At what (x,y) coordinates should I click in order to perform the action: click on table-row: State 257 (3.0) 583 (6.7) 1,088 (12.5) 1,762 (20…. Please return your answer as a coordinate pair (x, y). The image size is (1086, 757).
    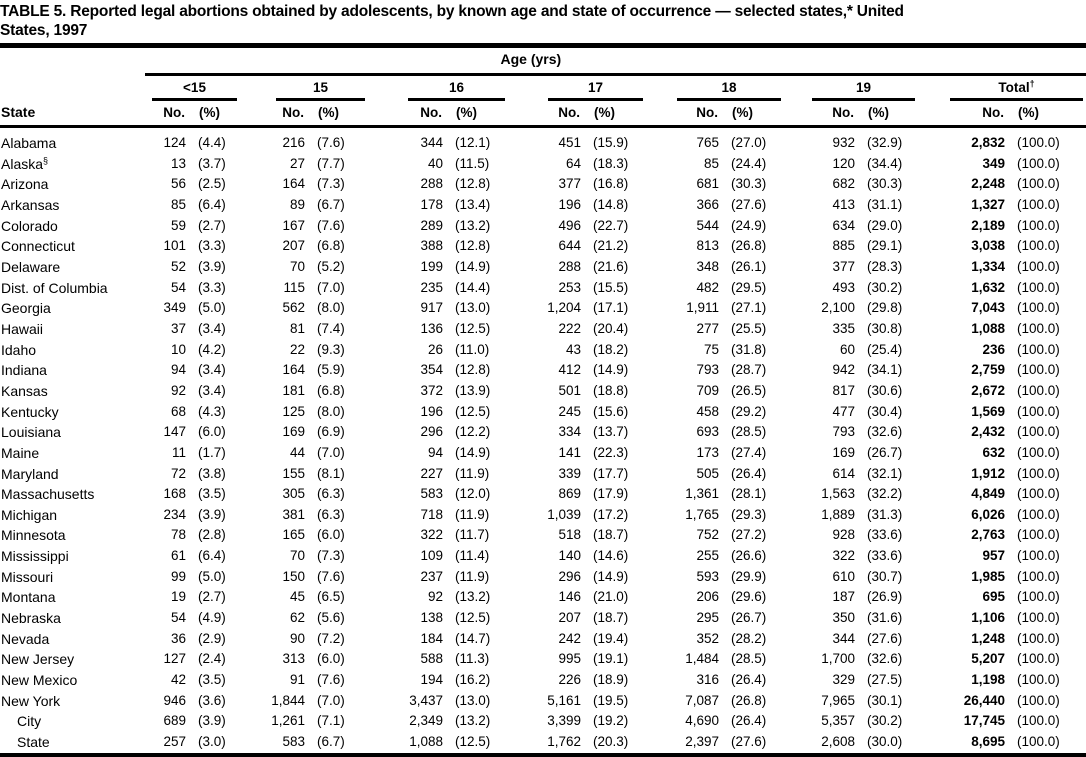
    Looking at the image, I should click on (543, 744).